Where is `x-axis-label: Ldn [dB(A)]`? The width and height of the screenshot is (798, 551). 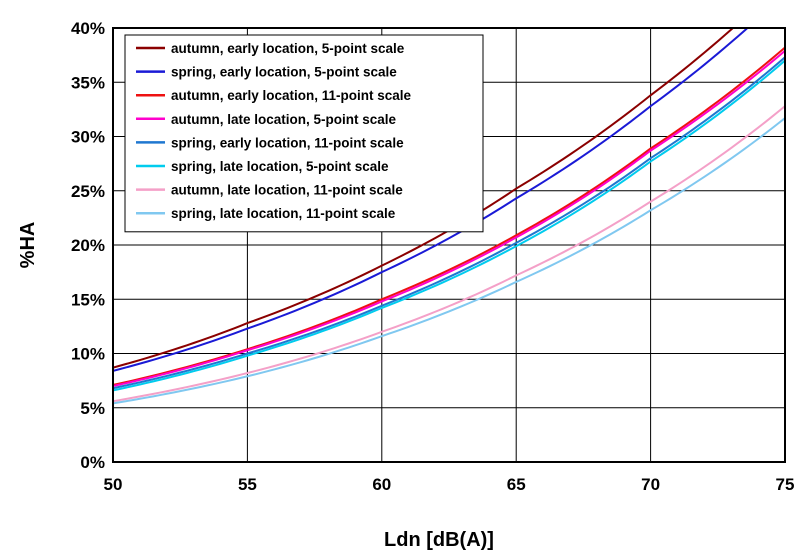 x-axis-label: Ldn [dB(A)] is located at coordinates (439, 540).